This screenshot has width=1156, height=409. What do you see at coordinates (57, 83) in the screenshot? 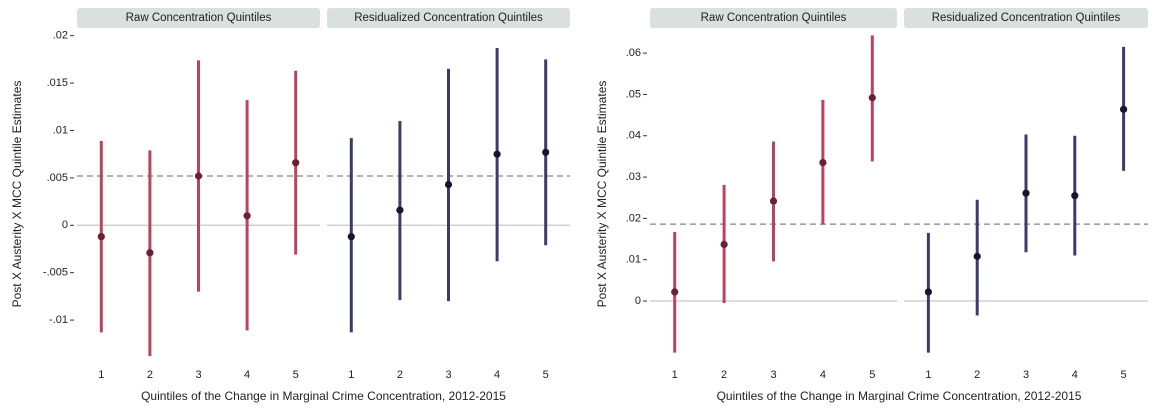
I see `y-tick-label: .015` at bounding box center [57, 83].